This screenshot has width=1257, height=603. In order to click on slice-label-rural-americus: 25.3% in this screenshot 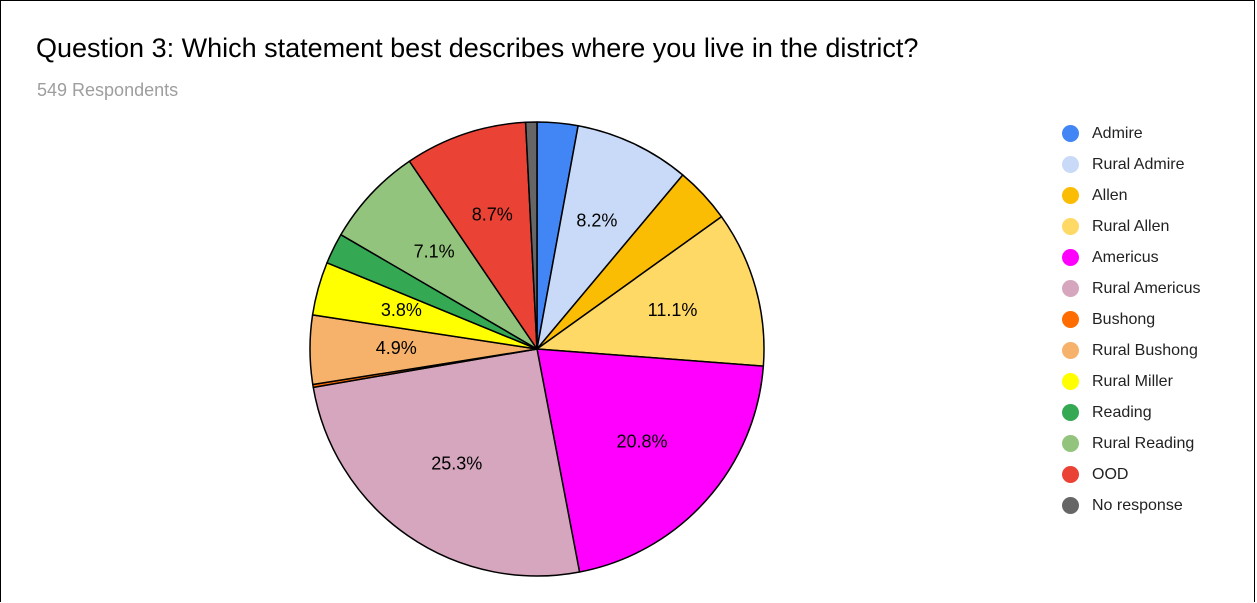, I will do `click(456, 463)`.